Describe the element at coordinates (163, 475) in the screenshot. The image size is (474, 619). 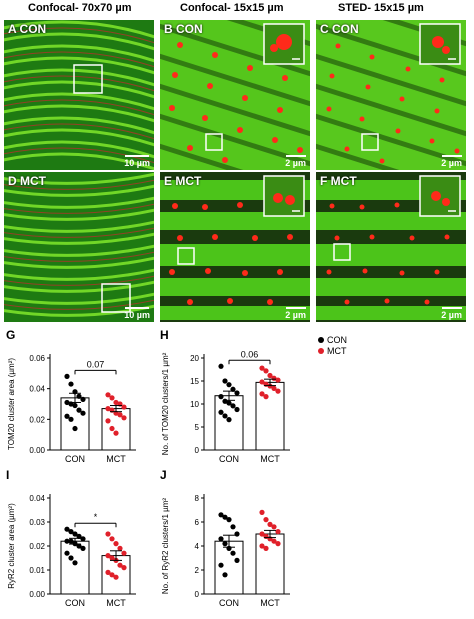
I see `chart-label-j: J` at that location.